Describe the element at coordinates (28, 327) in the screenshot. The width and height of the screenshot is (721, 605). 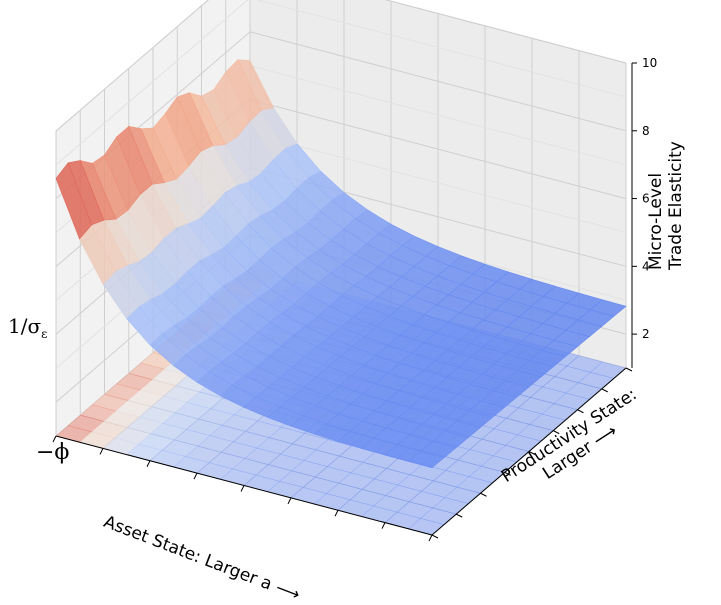
I see `sigma-reference-label: 1/σε` at that location.